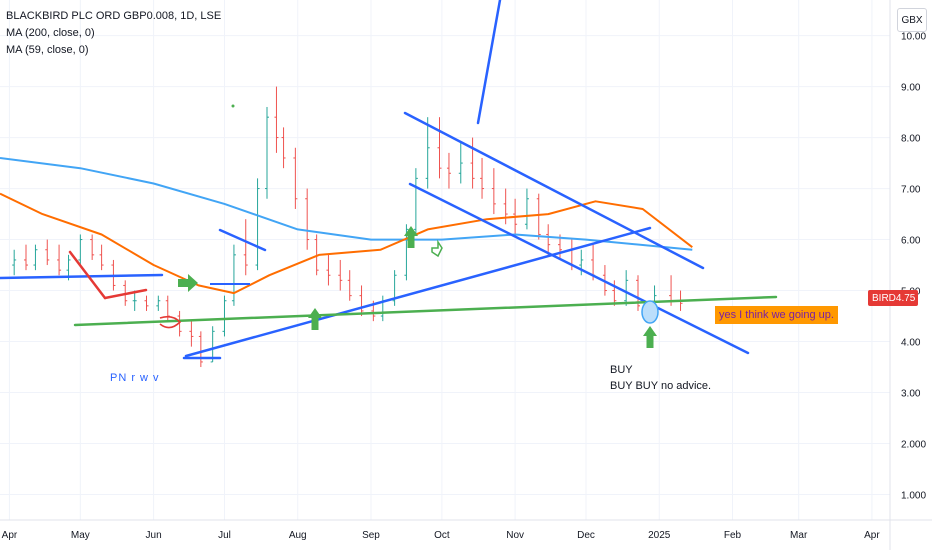 Image resolution: width=932 pixels, height=550 pixels. Describe the element at coordinates (371, 535) in the screenshot. I see `x-tick-label: Sep` at that location.